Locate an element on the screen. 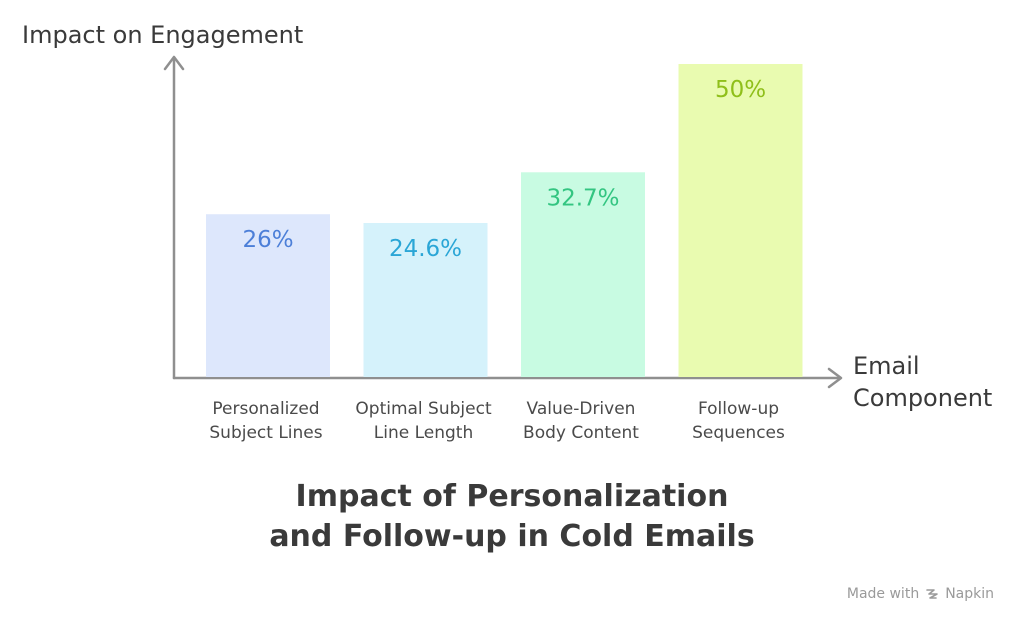  x-axis-arrow-icon is located at coordinates (835, 378).